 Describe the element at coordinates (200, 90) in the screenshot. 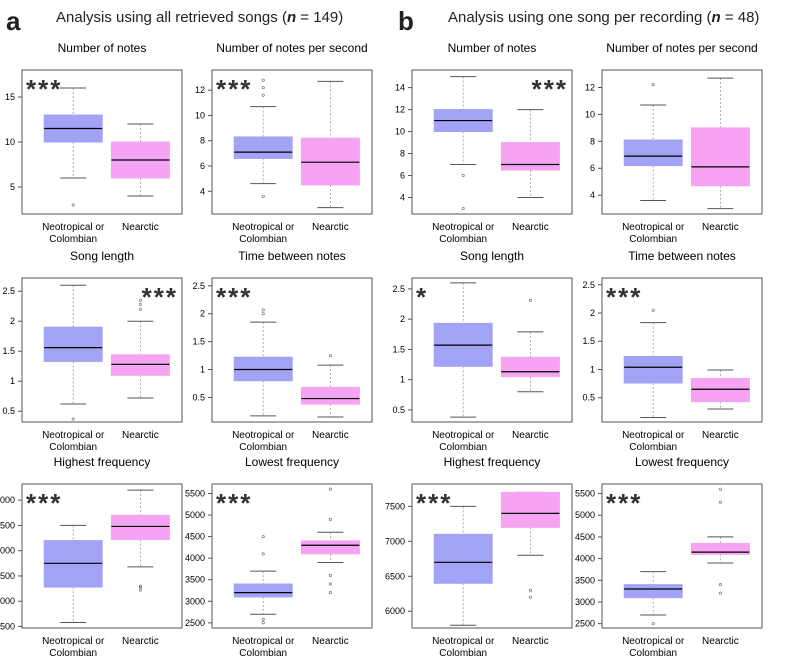

I see `y-tick-label: 12` at that location.